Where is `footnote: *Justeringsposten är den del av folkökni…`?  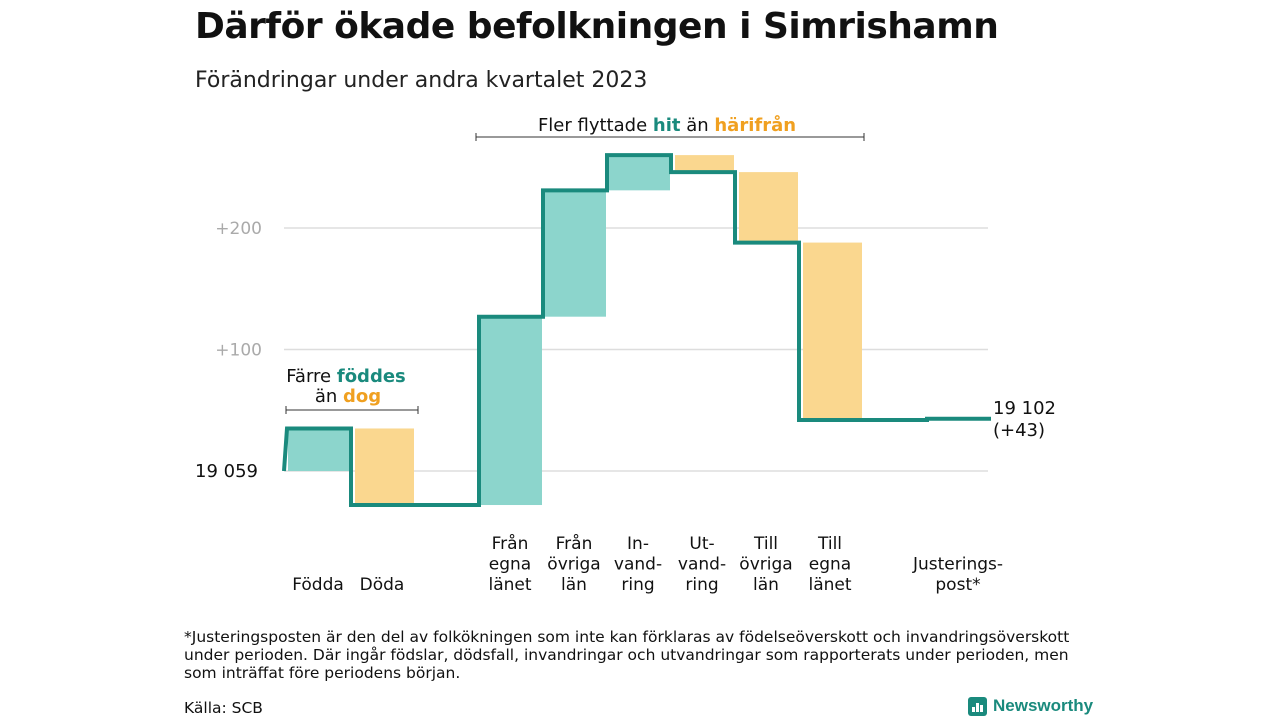
footnote: *Justeringsposten är den del av folkökni… is located at coordinates (627, 655).